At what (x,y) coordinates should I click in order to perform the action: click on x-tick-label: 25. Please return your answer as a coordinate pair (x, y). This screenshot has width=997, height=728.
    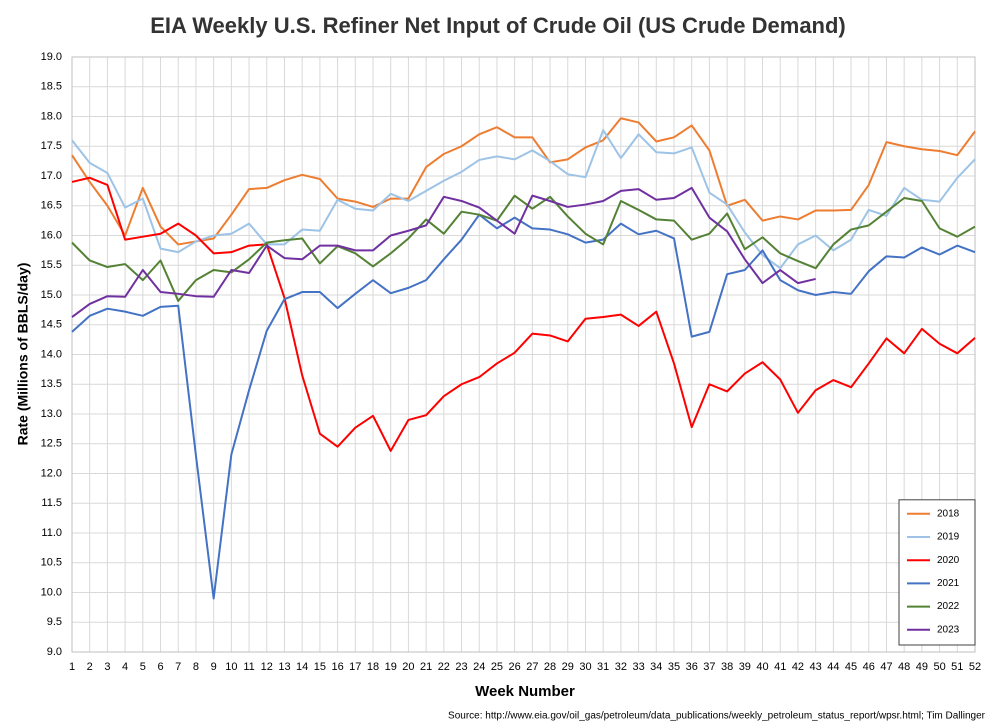
    Looking at the image, I should click on (497, 667).